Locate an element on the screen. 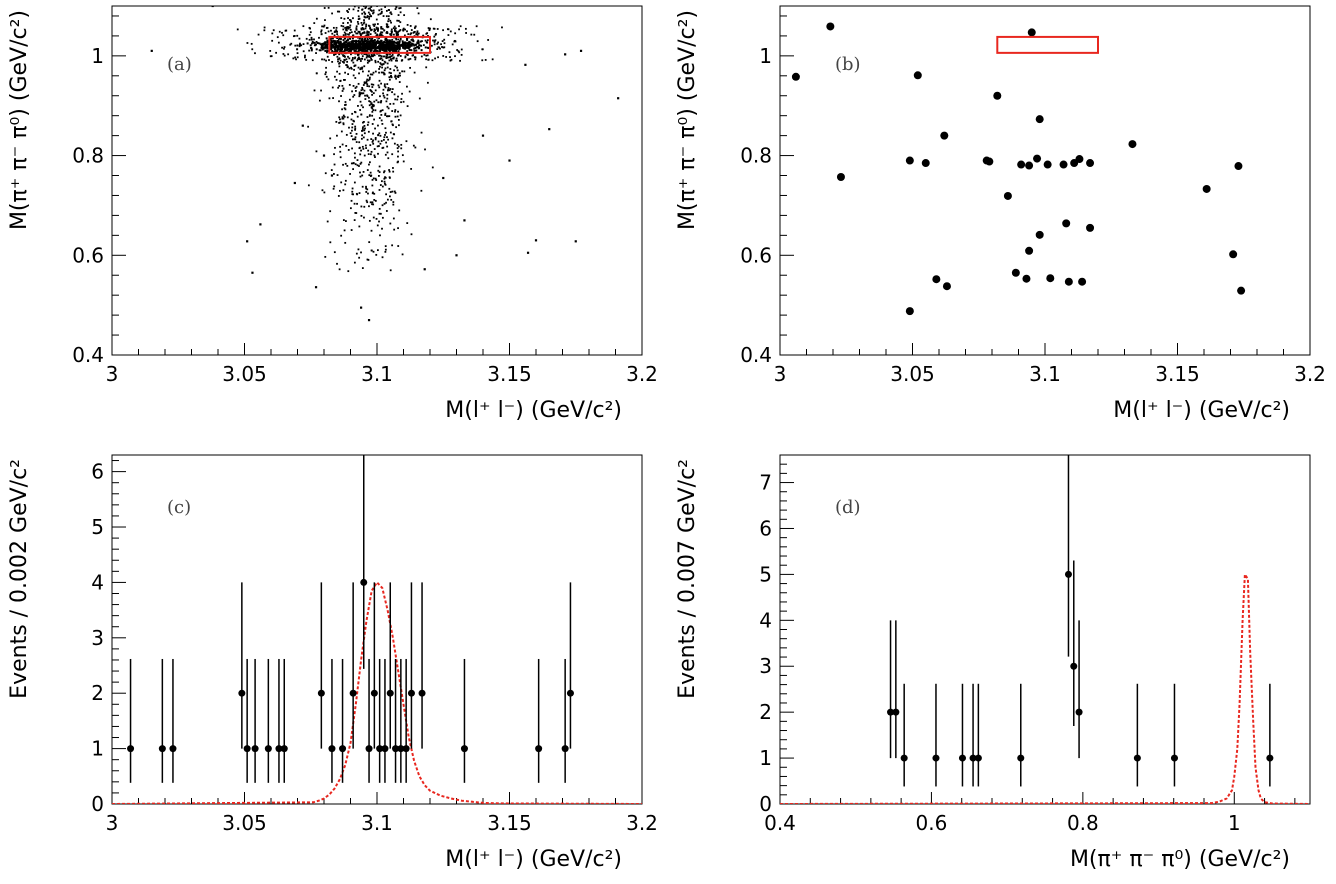 The width and height of the screenshot is (1336, 884). x-tick-label: 3.2 is located at coordinates (642, 823).